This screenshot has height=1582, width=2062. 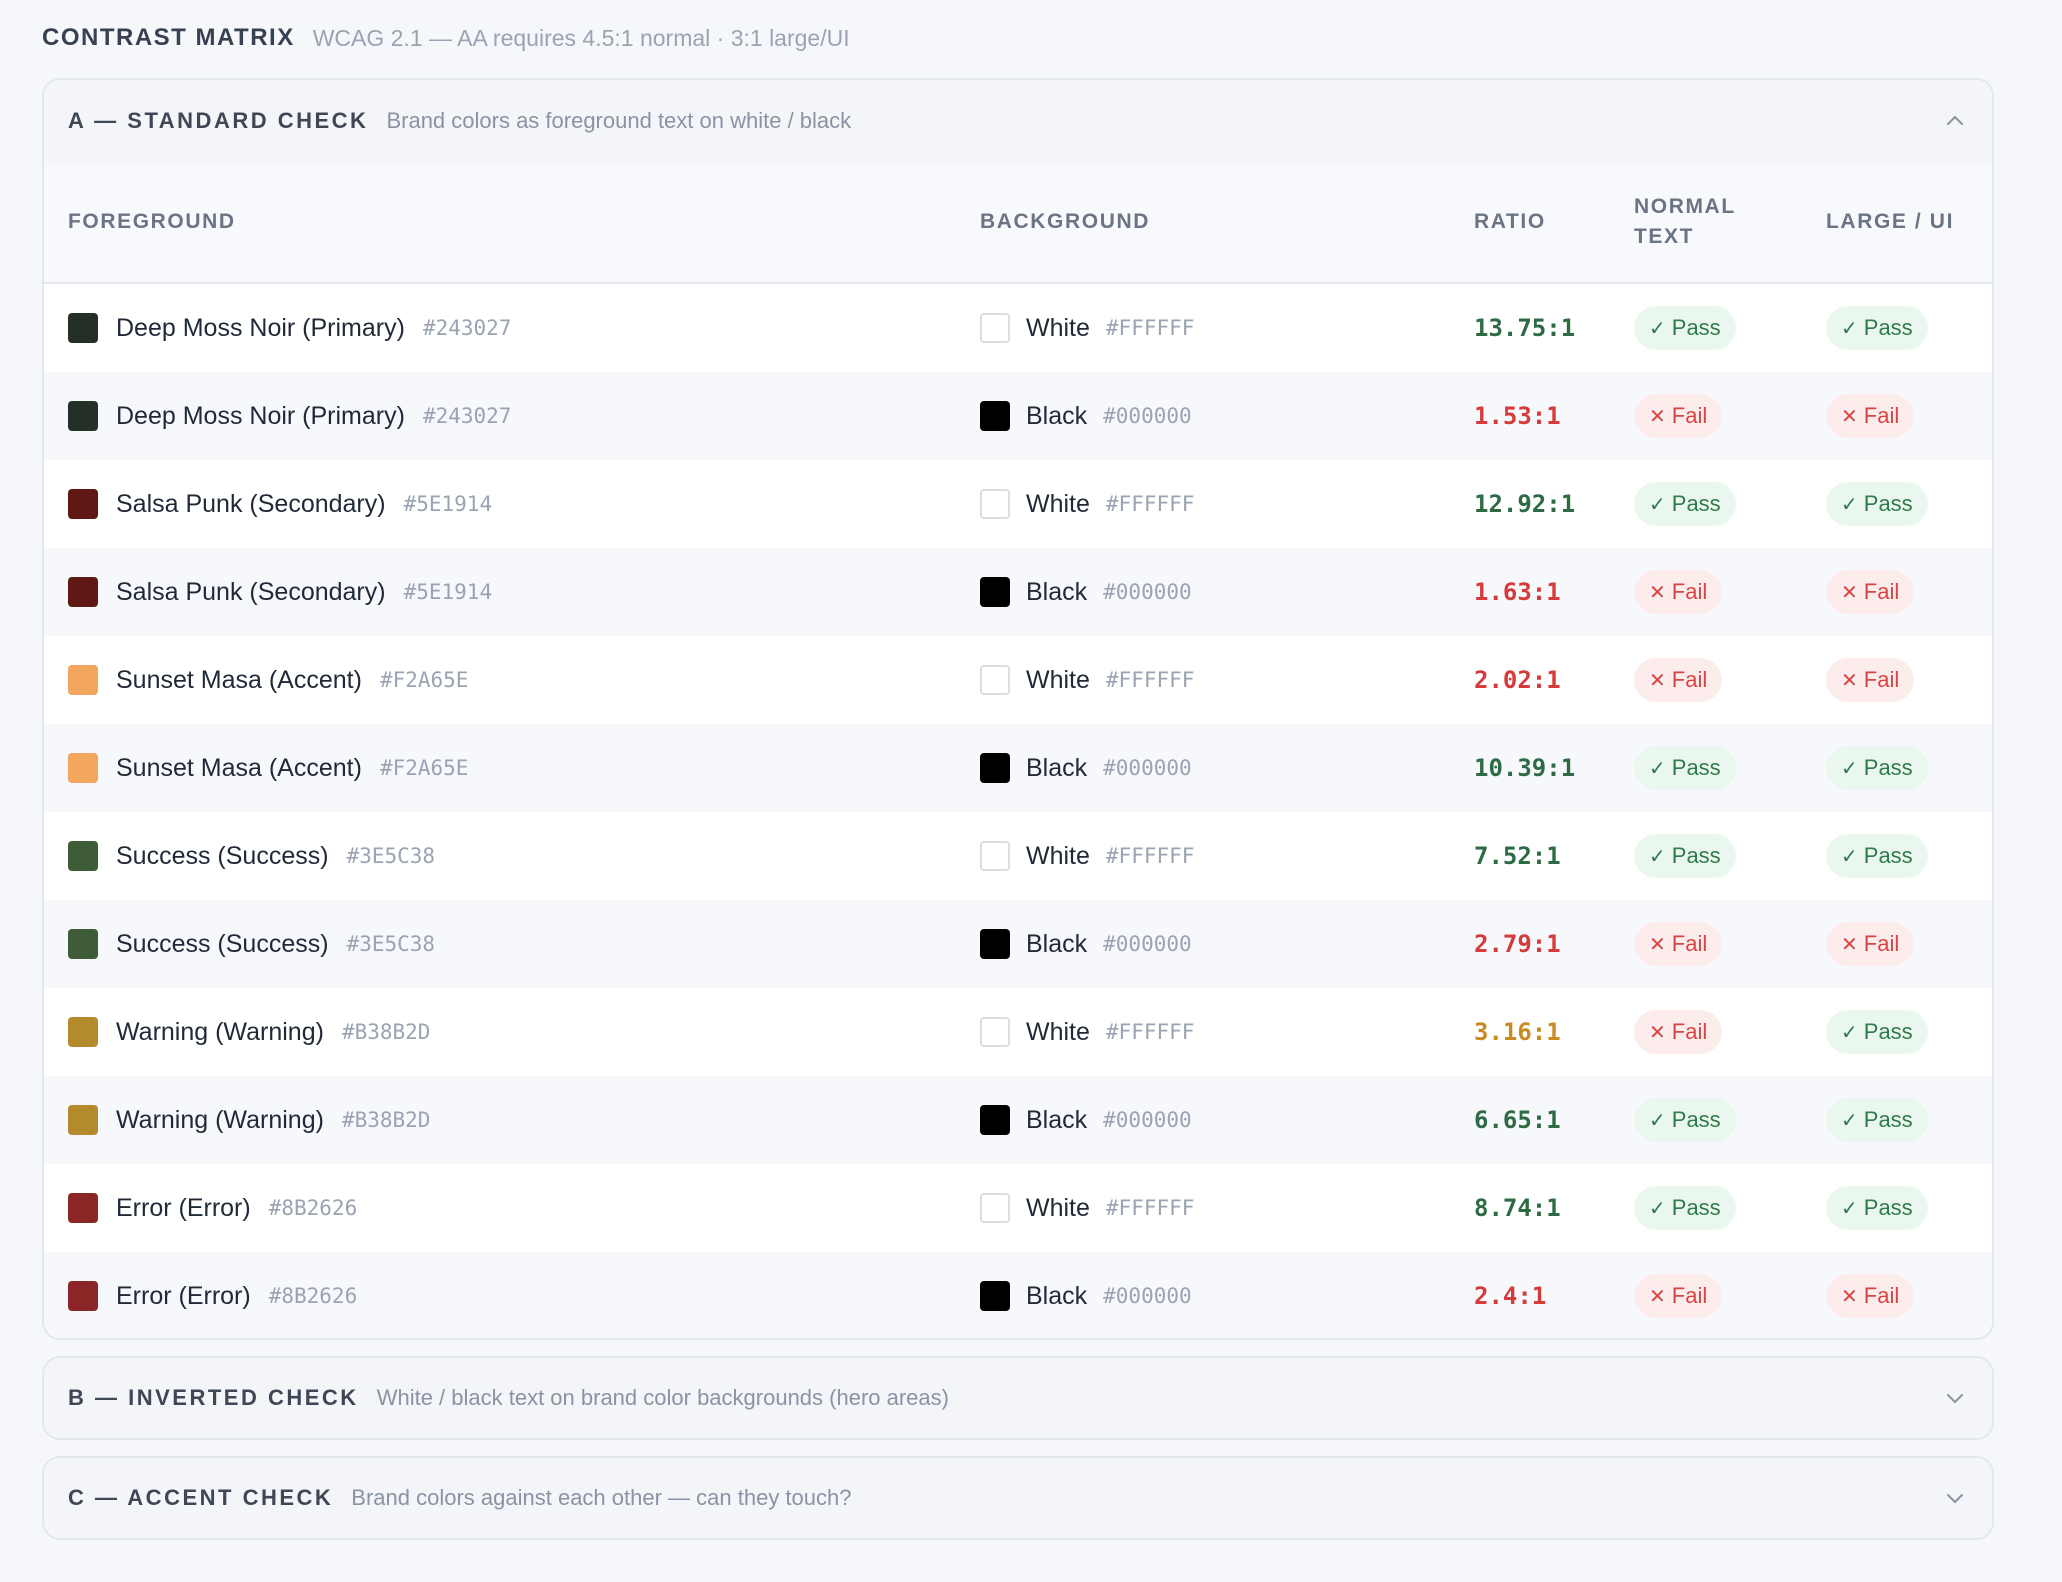 What do you see at coordinates (1890, 221) in the screenshot?
I see `column-header-large-ui: LARGE / UI` at bounding box center [1890, 221].